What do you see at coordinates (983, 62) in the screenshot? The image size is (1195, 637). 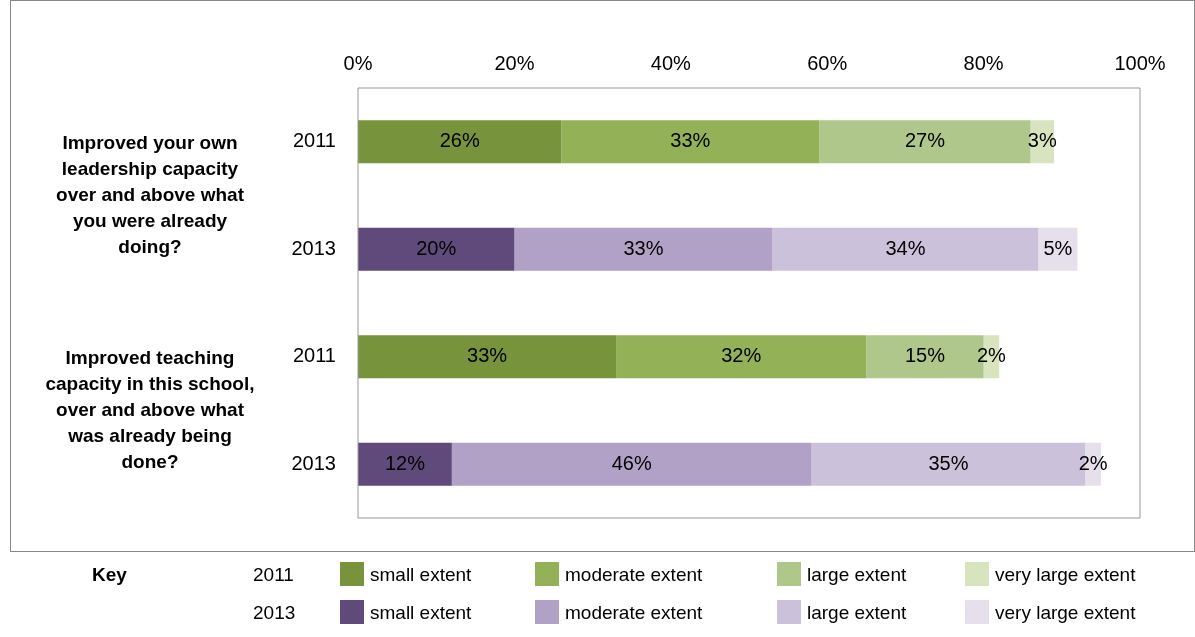 I see `x-tick-label: 80%` at bounding box center [983, 62].